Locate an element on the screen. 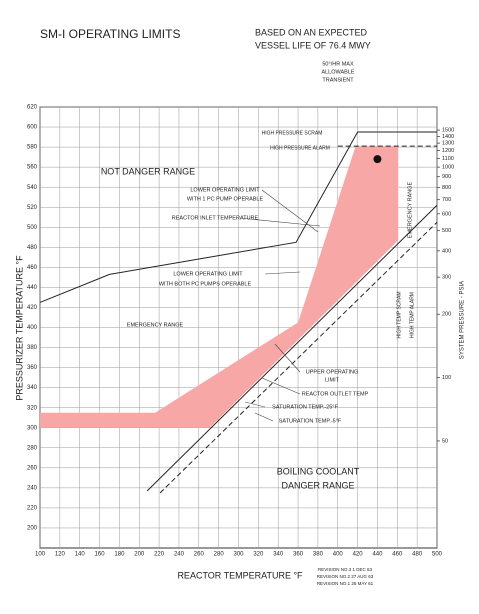 Image resolution: width=479 pixels, height=614 pixels. chart-title: SM-I OPERATING LIMITS is located at coordinates (110, 34).